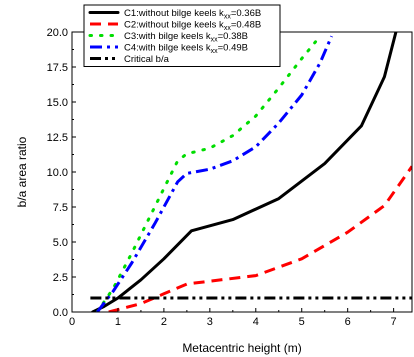 The height and width of the screenshot is (357, 414). What do you see at coordinates (60, 278) in the screenshot?
I see `y-tick-label: 2.5` at bounding box center [60, 278].